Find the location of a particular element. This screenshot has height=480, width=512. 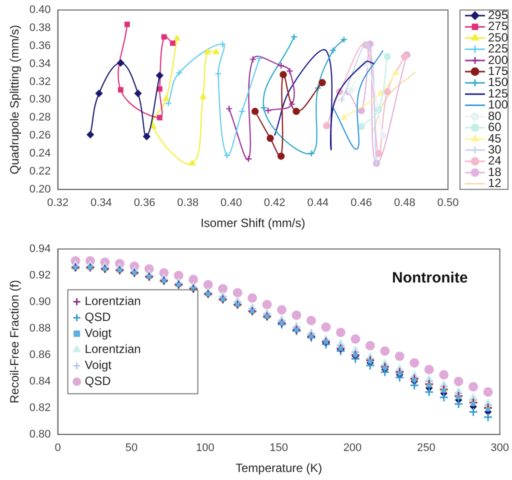

y-tick-label: 0.88 is located at coordinates (40, 328).